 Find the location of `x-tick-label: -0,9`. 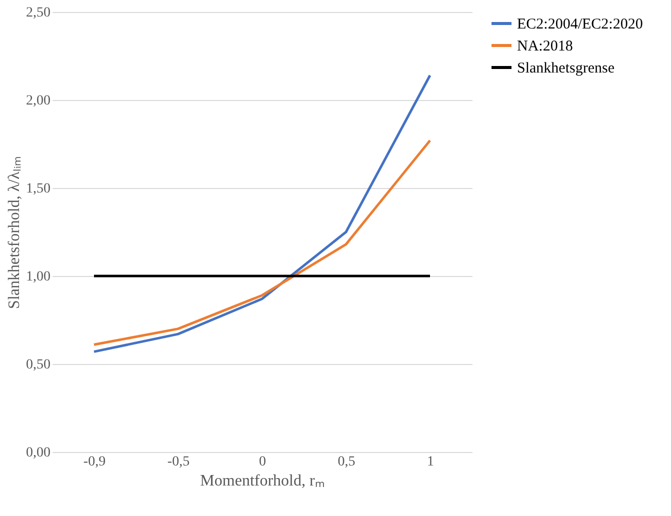

x-tick-label: -0,9 is located at coordinates (94, 462).